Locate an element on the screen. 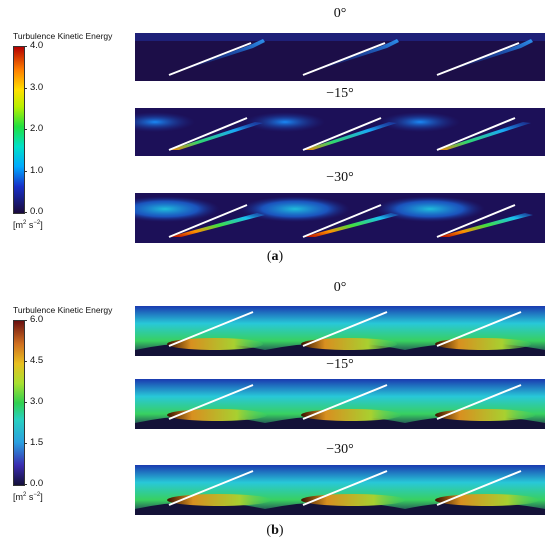  panel-b1 is located at coordinates (340, 331).